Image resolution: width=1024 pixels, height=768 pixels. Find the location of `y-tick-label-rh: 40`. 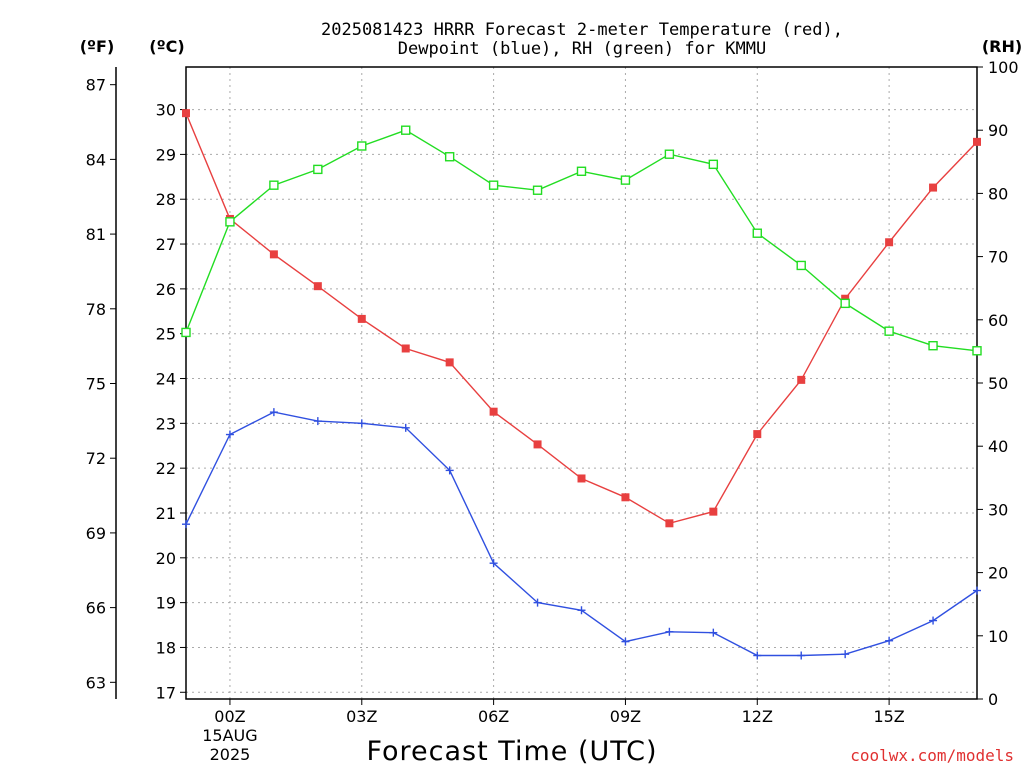

y-tick-label-rh: 40 is located at coordinates (998, 446).